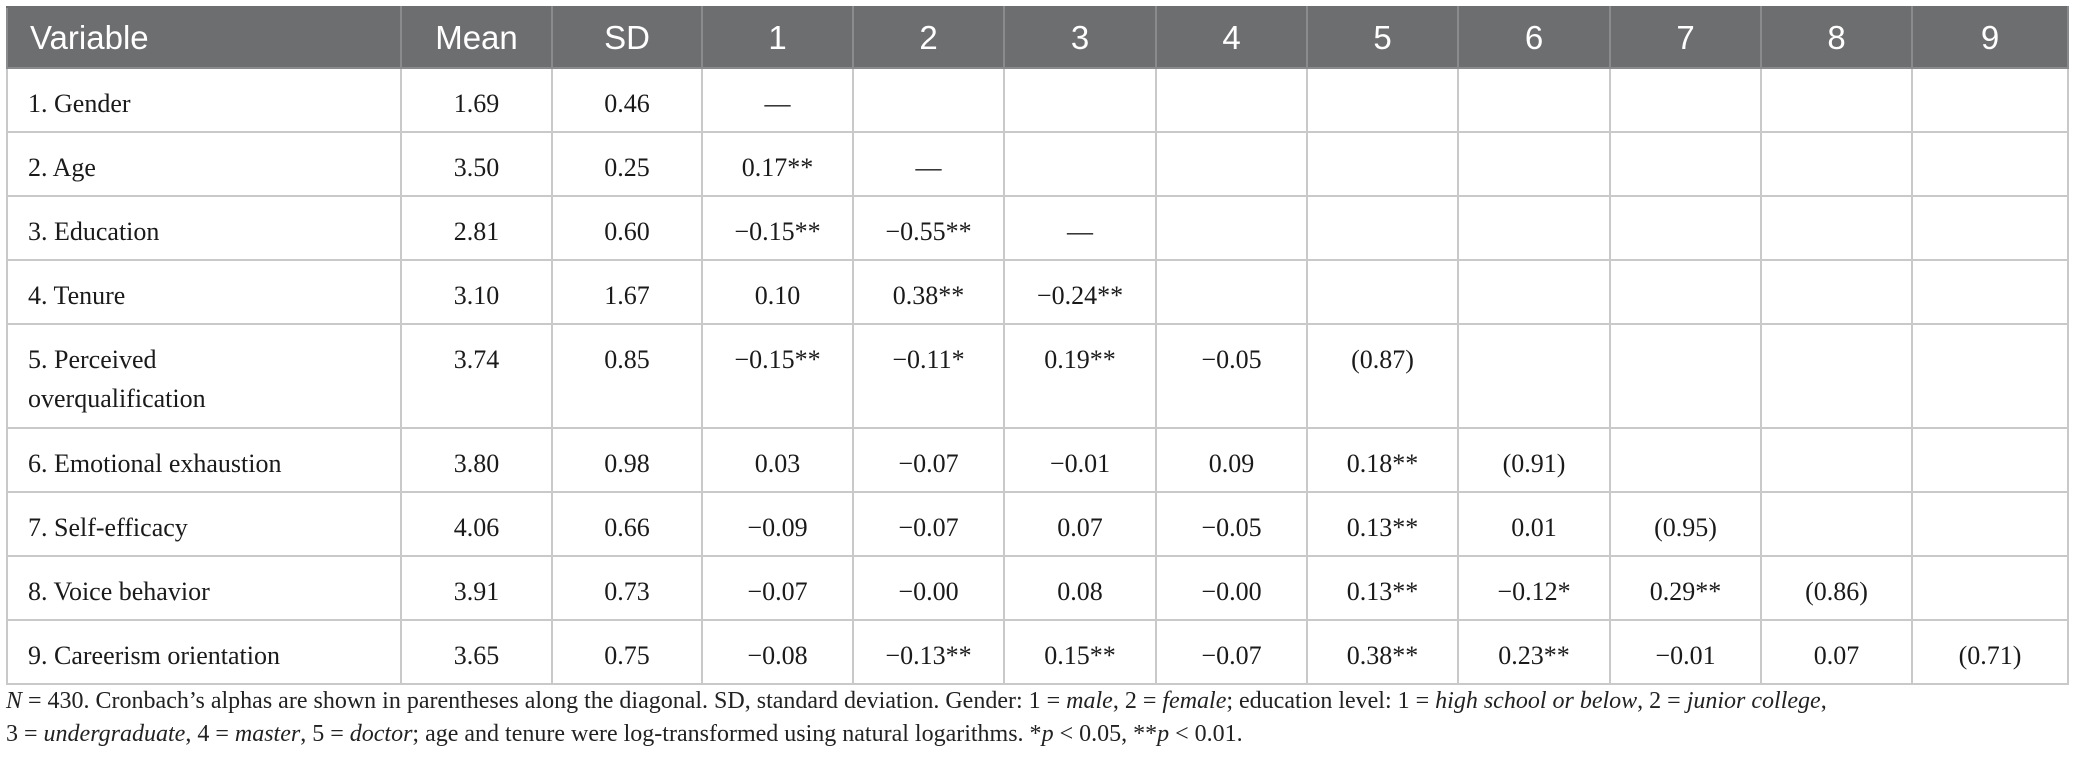 The image size is (2073, 761). What do you see at coordinates (1089, 701) in the screenshot?
I see `footnote-male: male` at bounding box center [1089, 701].